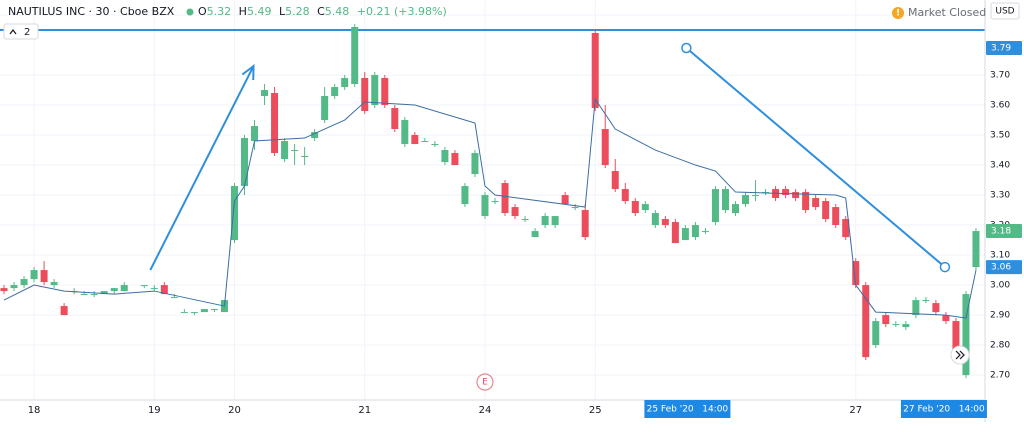 Image resolution: width=1024 pixels, height=443 pixels. What do you see at coordinates (595, 410) in the screenshot?
I see `x-tick-label: 25` at bounding box center [595, 410].